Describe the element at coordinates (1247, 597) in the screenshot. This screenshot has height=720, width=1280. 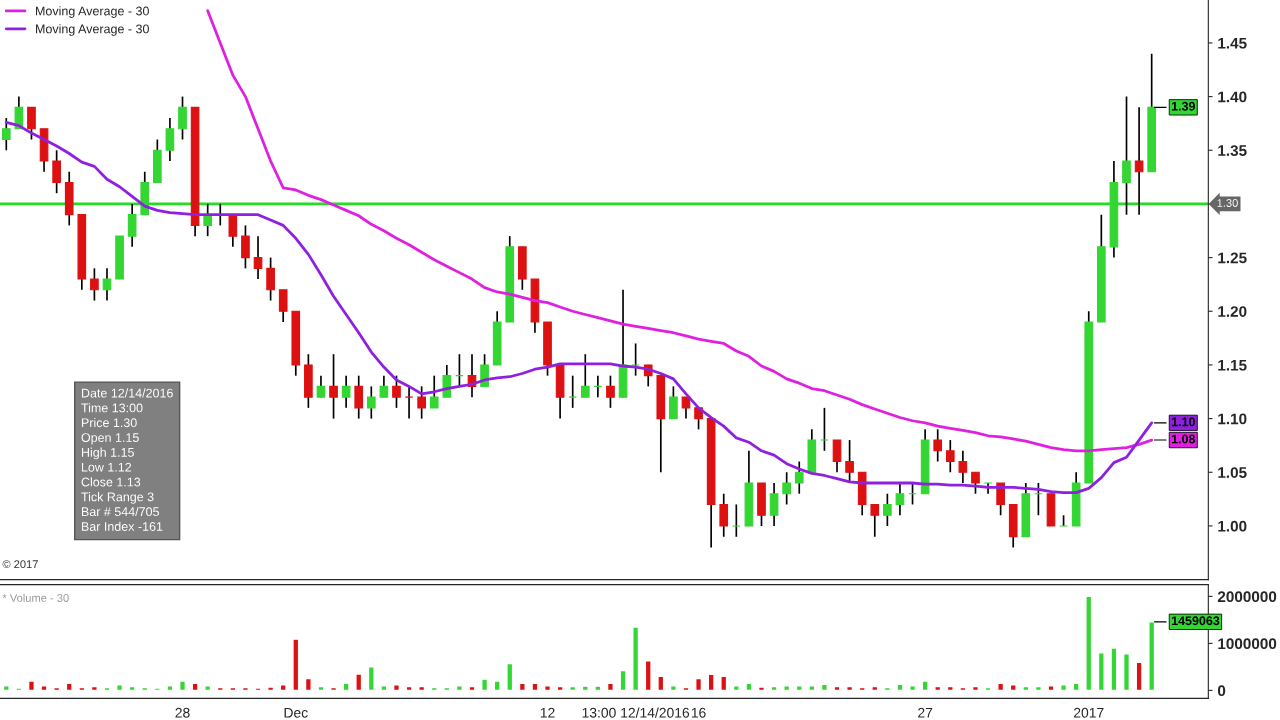
I see `y-tick-label: 2000000` at that location.